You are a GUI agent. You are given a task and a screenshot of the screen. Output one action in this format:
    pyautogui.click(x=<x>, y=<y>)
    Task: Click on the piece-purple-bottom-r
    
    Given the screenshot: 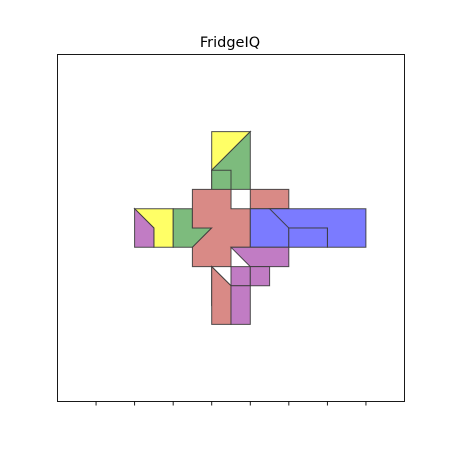 What is the action you would take?
    pyautogui.click(x=240, y=305)
    